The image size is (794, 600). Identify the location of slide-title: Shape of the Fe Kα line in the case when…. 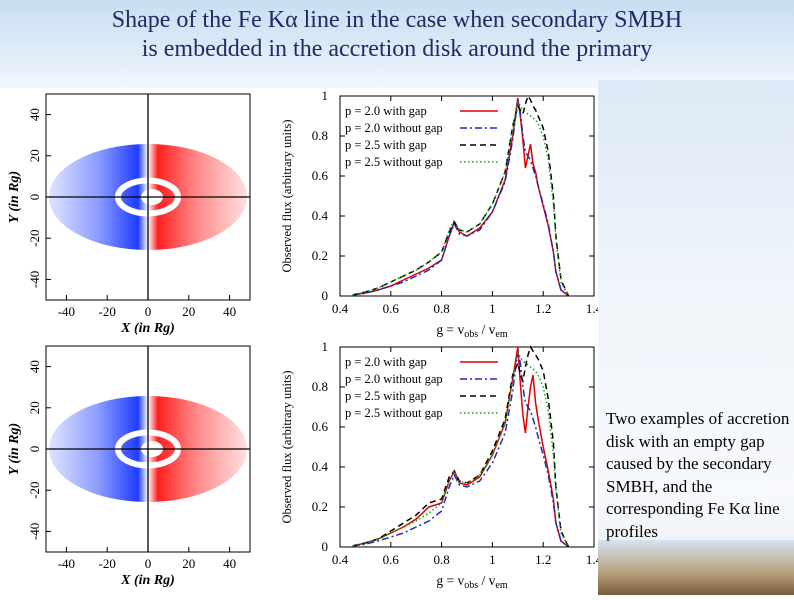
(397, 35).